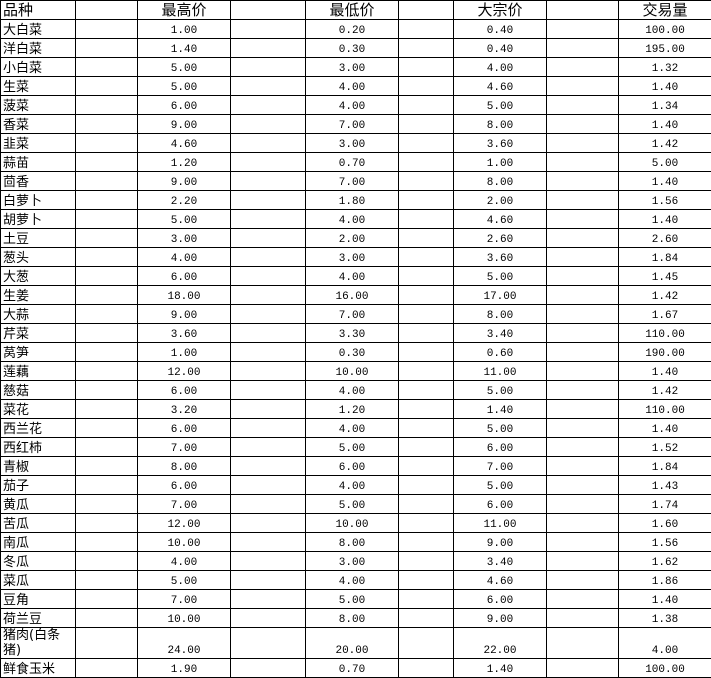  What do you see at coordinates (665, 162) in the screenshot?
I see `cell-volume: 5.00` at bounding box center [665, 162].